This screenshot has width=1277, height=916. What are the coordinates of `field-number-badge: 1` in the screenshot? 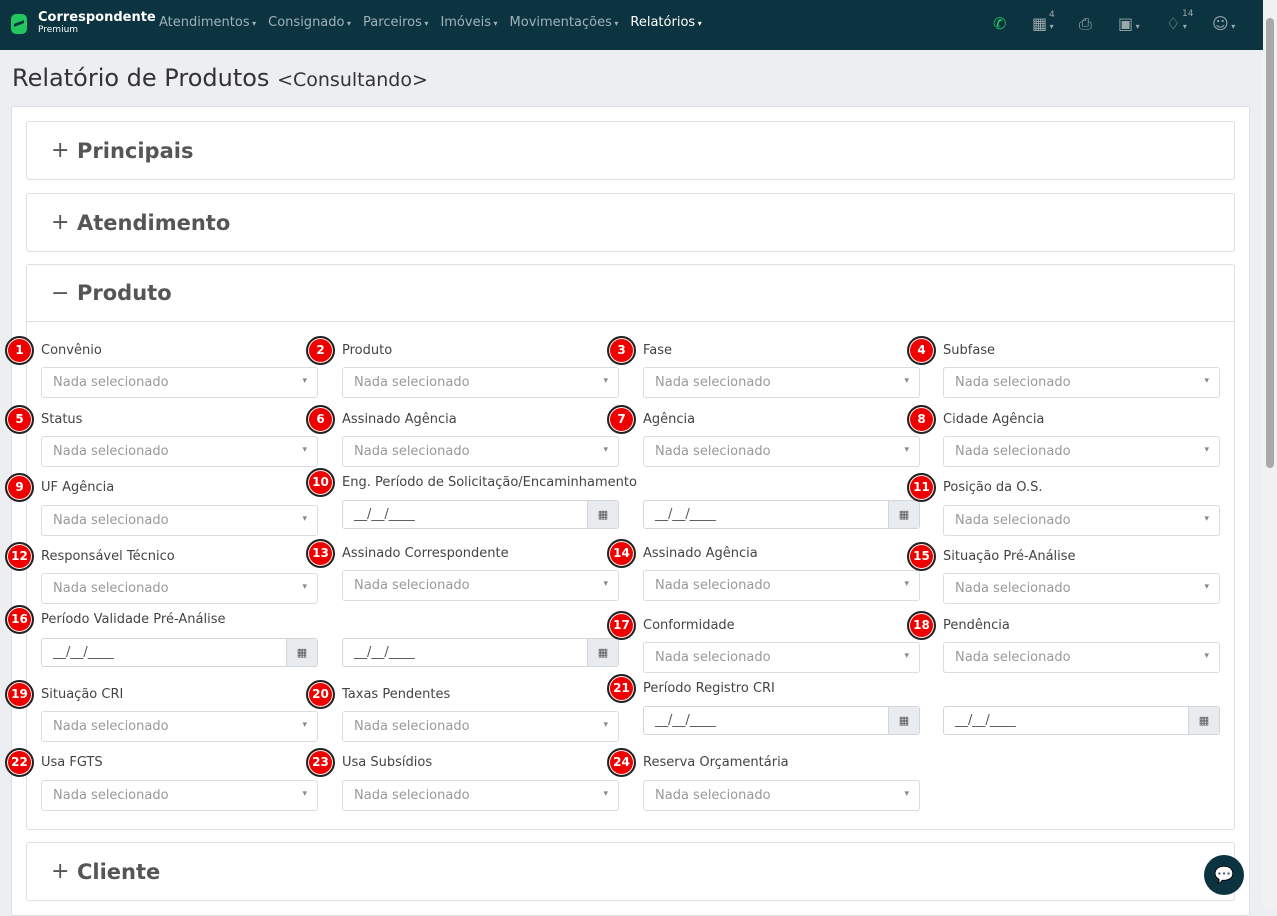 It's located at (19, 350).